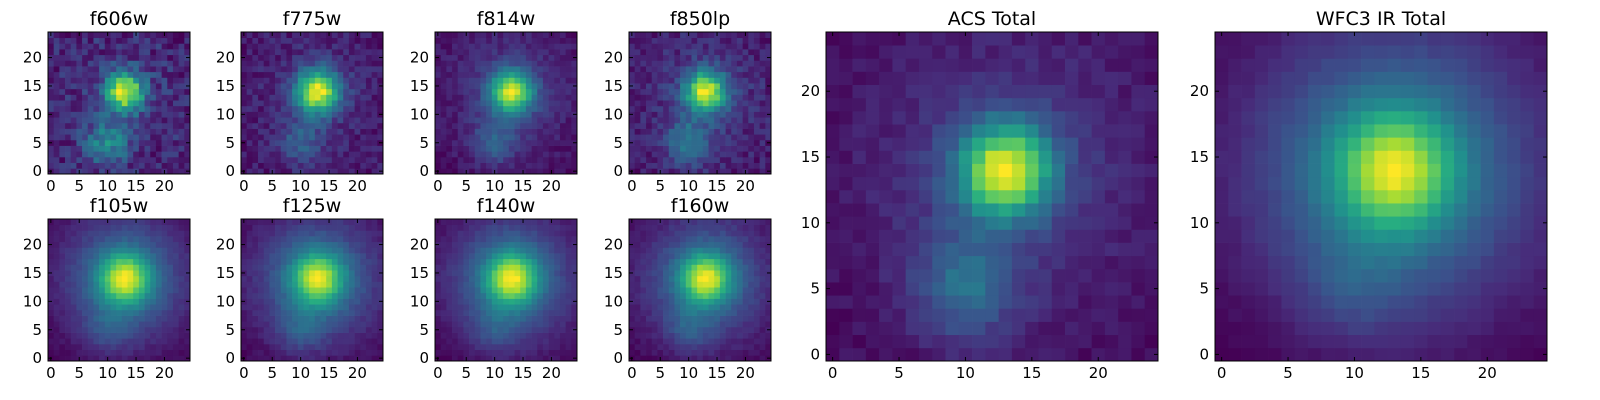 Image resolution: width=1600 pixels, height=400 pixels. What do you see at coordinates (700, 103) in the screenshot?
I see `heatmap-cells` at bounding box center [700, 103].